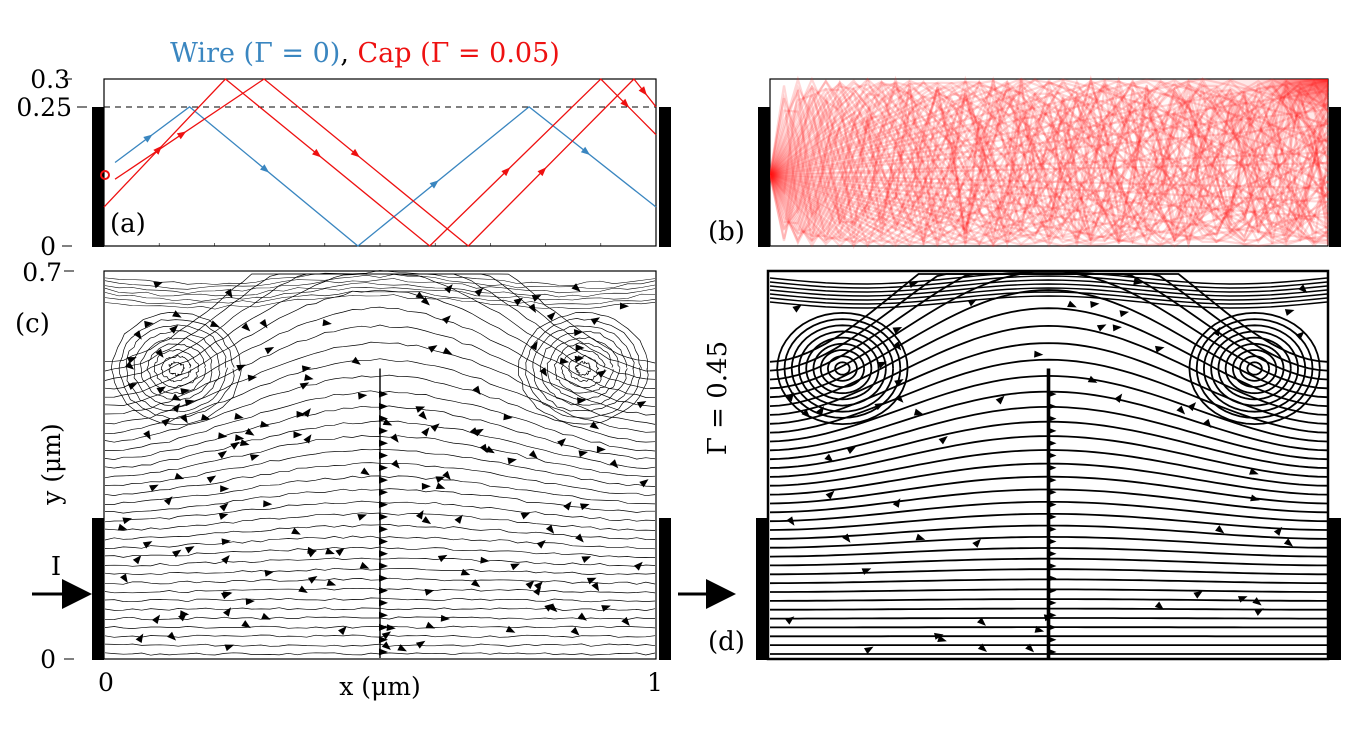 The image size is (1358, 732). What do you see at coordinates (48, 246) in the screenshot?
I see `ytick-0: 0` at bounding box center [48, 246].